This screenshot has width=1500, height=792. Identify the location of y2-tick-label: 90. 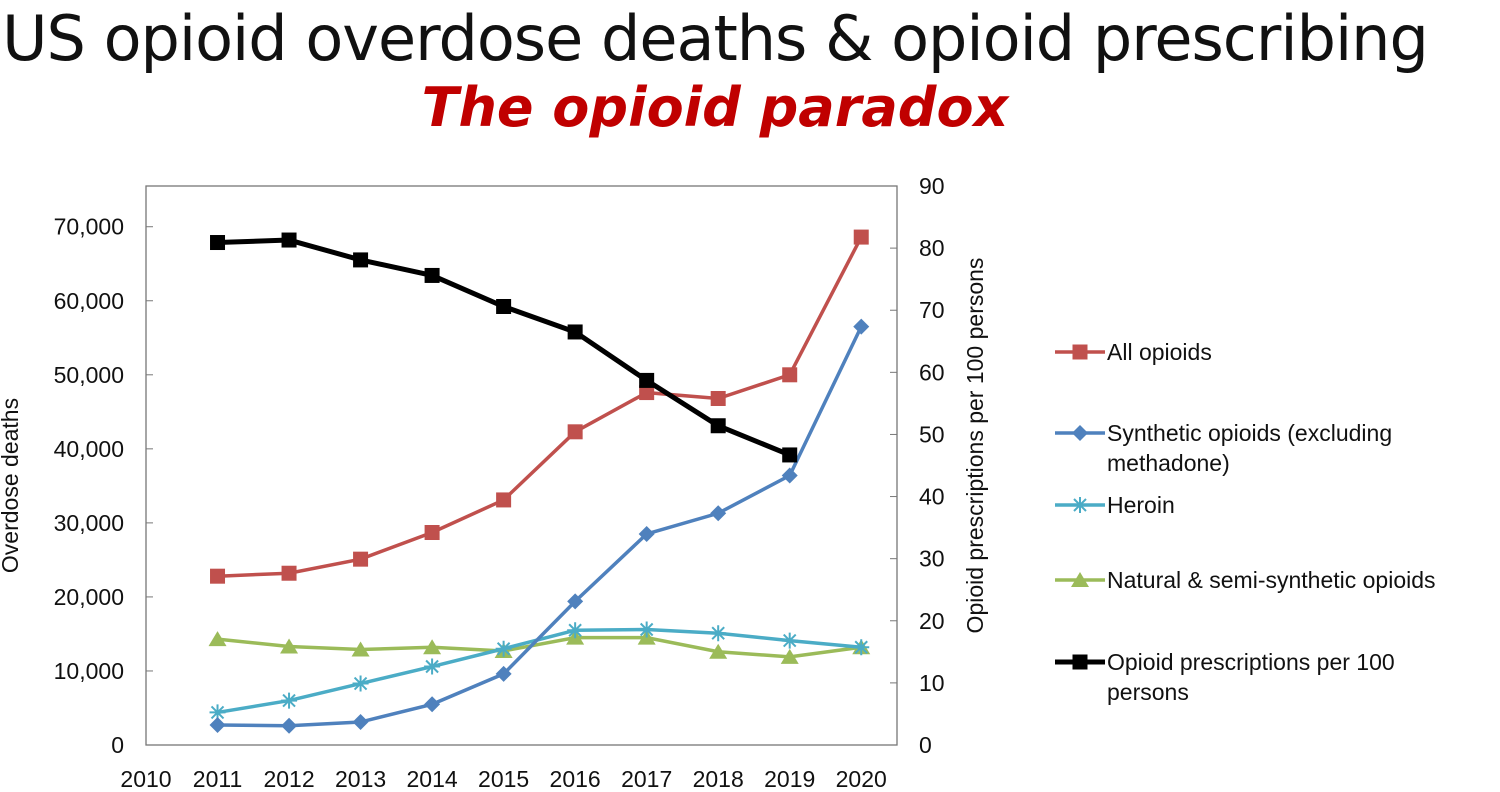
(932, 186).